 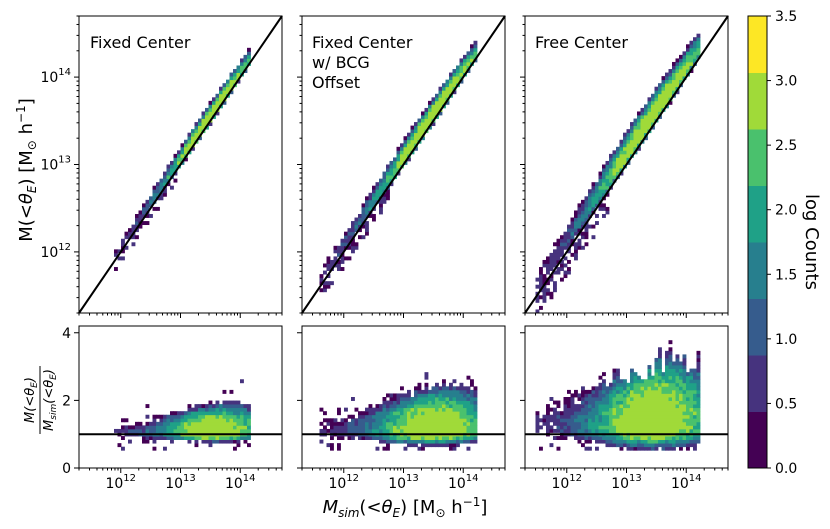 I want to click on tick-label: 1012, so click(x=566, y=482).